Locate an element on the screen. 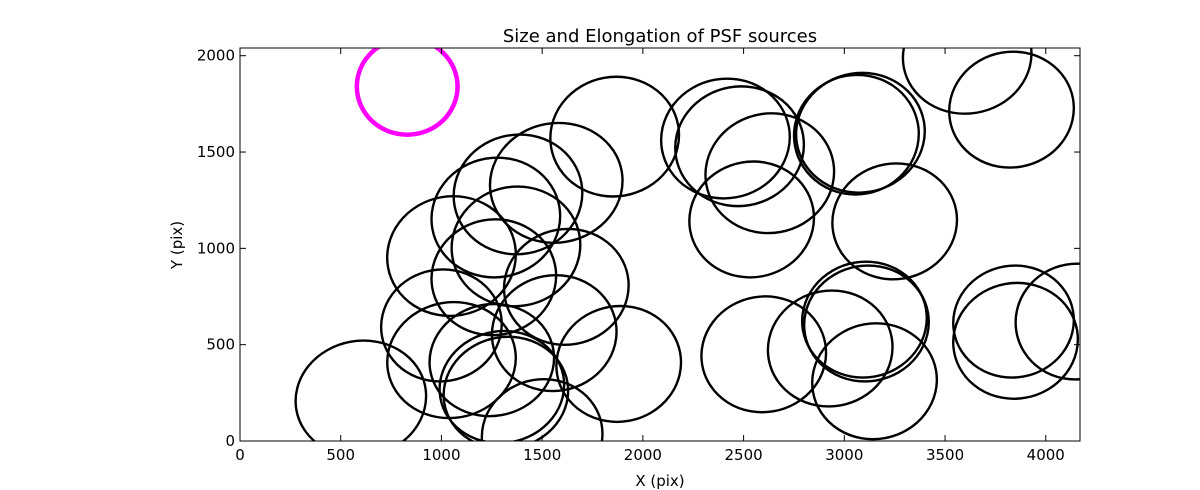 Image resolution: width=1200 pixels, height=490 pixels. y-axis-label: Y (pix) is located at coordinates (177, 245).